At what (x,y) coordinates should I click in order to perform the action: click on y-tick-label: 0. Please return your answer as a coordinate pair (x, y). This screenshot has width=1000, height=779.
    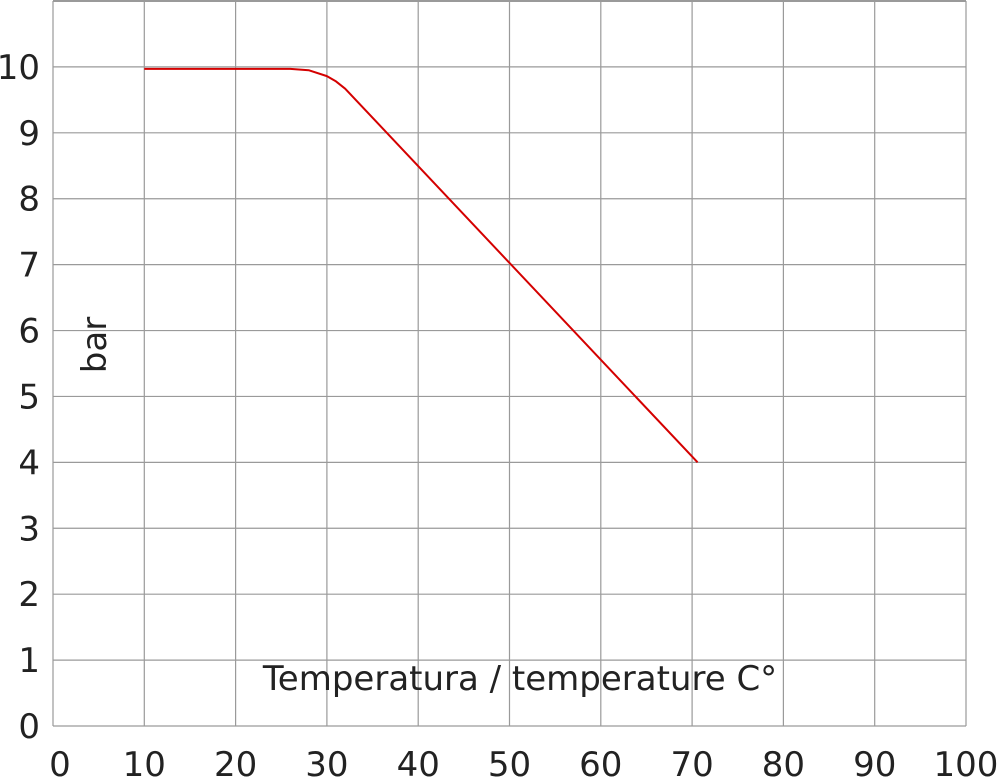
    Looking at the image, I should click on (29, 727).